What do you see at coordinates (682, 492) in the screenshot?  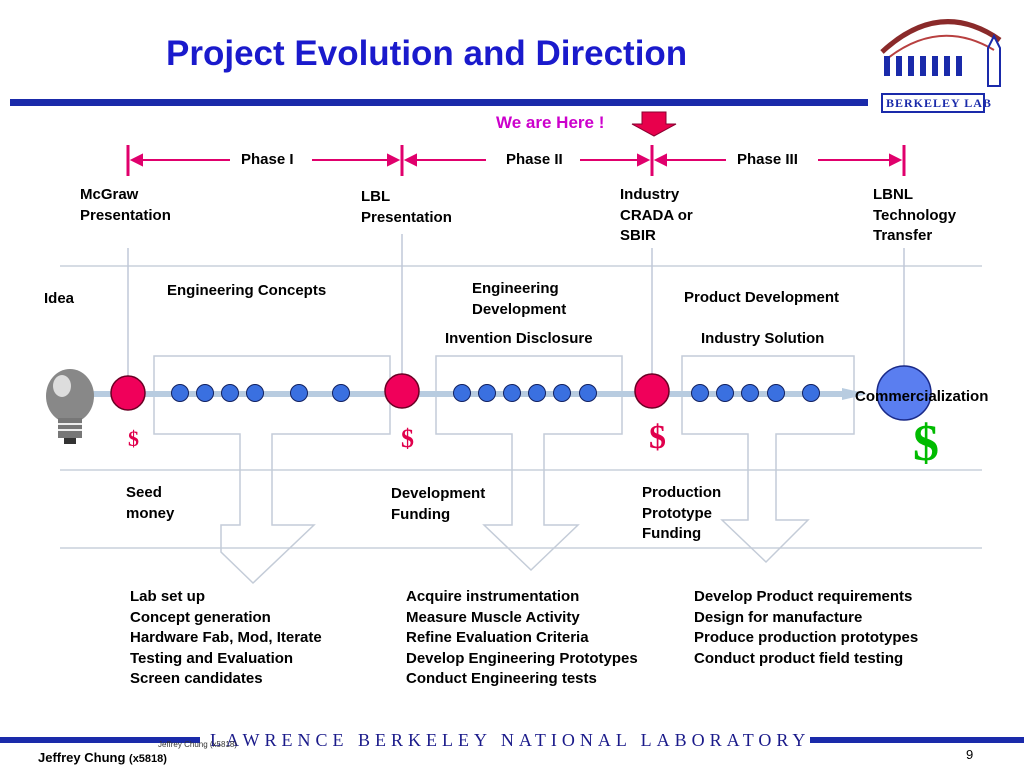 I see `funding-label-line: Production` at bounding box center [682, 492].